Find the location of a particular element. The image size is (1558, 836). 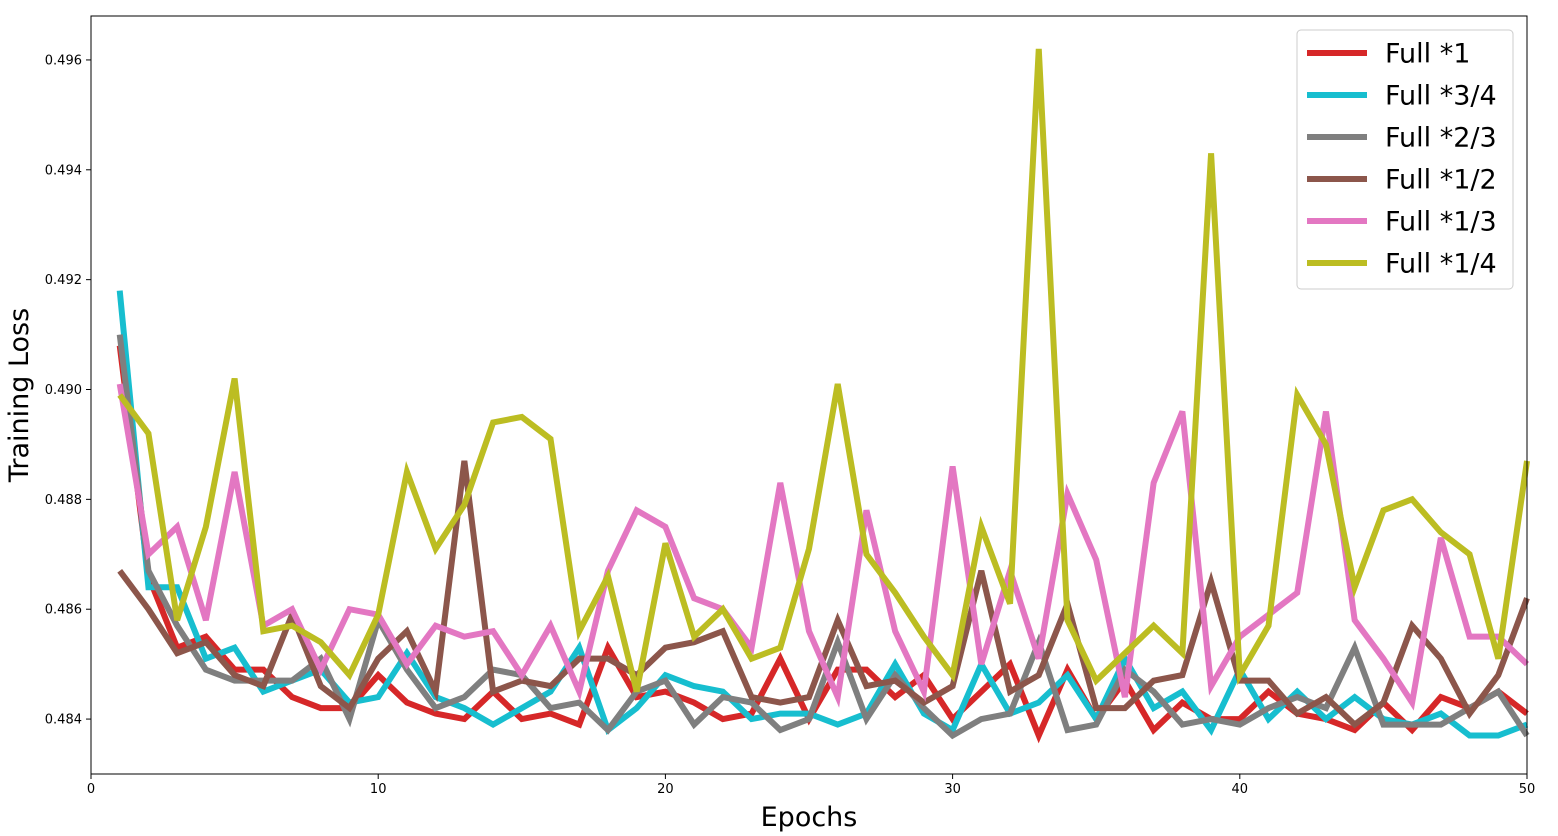

y-tick-label: 0.496 is located at coordinates (63, 60).